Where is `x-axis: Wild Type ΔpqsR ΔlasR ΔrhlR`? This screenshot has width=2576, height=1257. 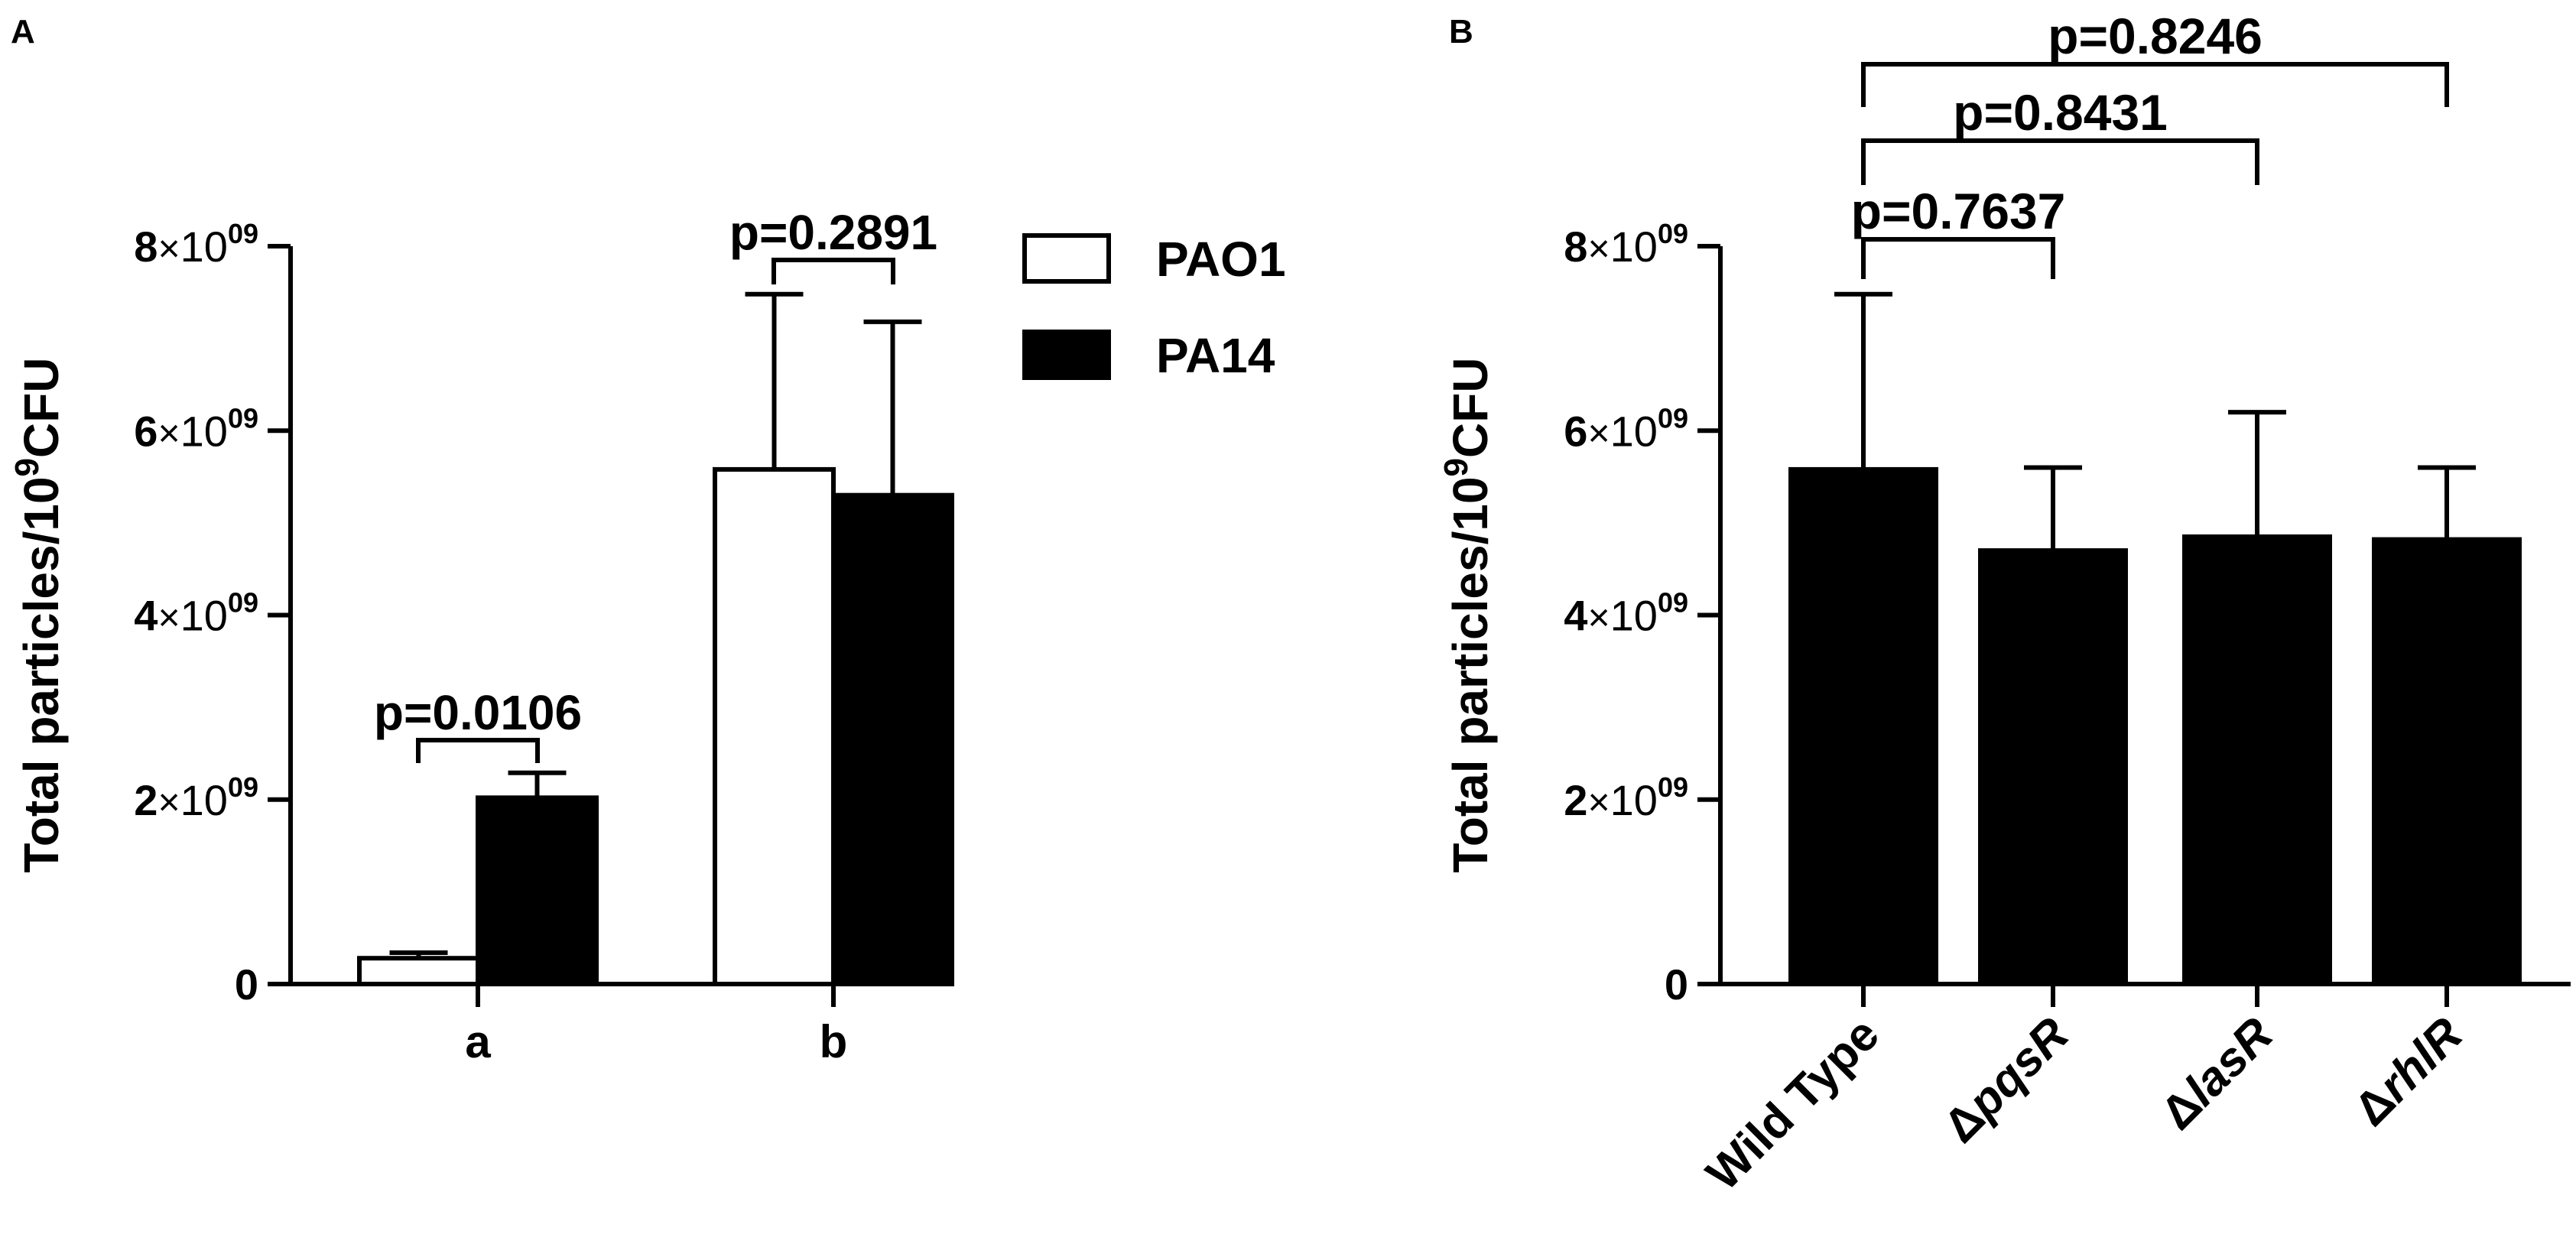 x-axis: Wild Type ΔpqsR ΔlasR ΔrhlR is located at coordinates (2134, 1091).